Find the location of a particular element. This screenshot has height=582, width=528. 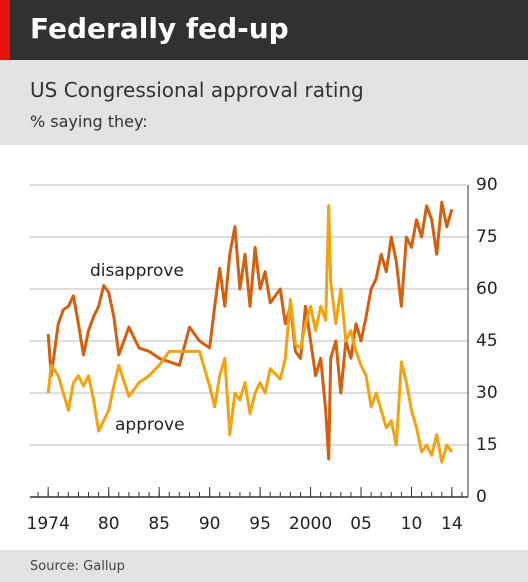

unit-note: % saying they: is located at coordinates (89, 121).